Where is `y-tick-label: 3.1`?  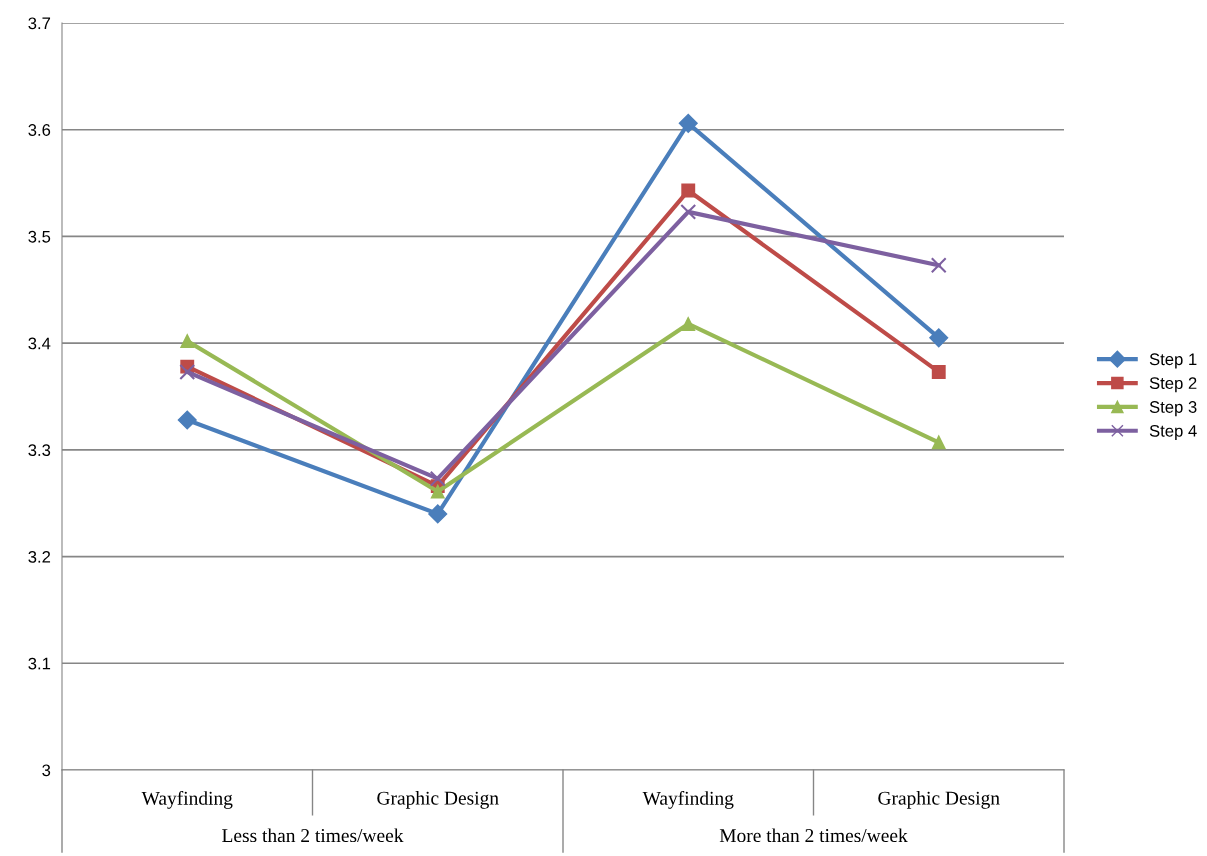
y-tick-label: 3.1 is located at coordinates (39, 663).